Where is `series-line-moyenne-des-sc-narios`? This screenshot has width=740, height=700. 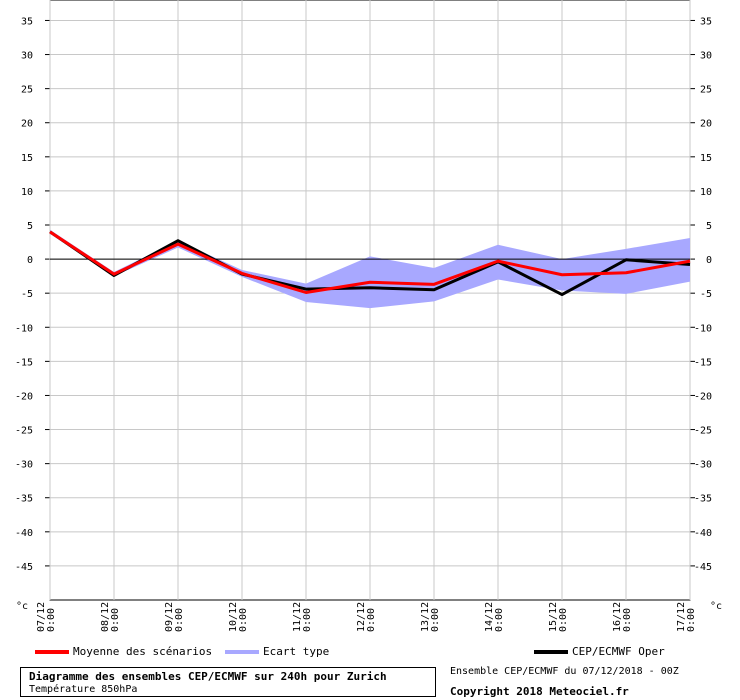
series-line-moyenne-des-sc-narios is located at coordinates (370, 262).